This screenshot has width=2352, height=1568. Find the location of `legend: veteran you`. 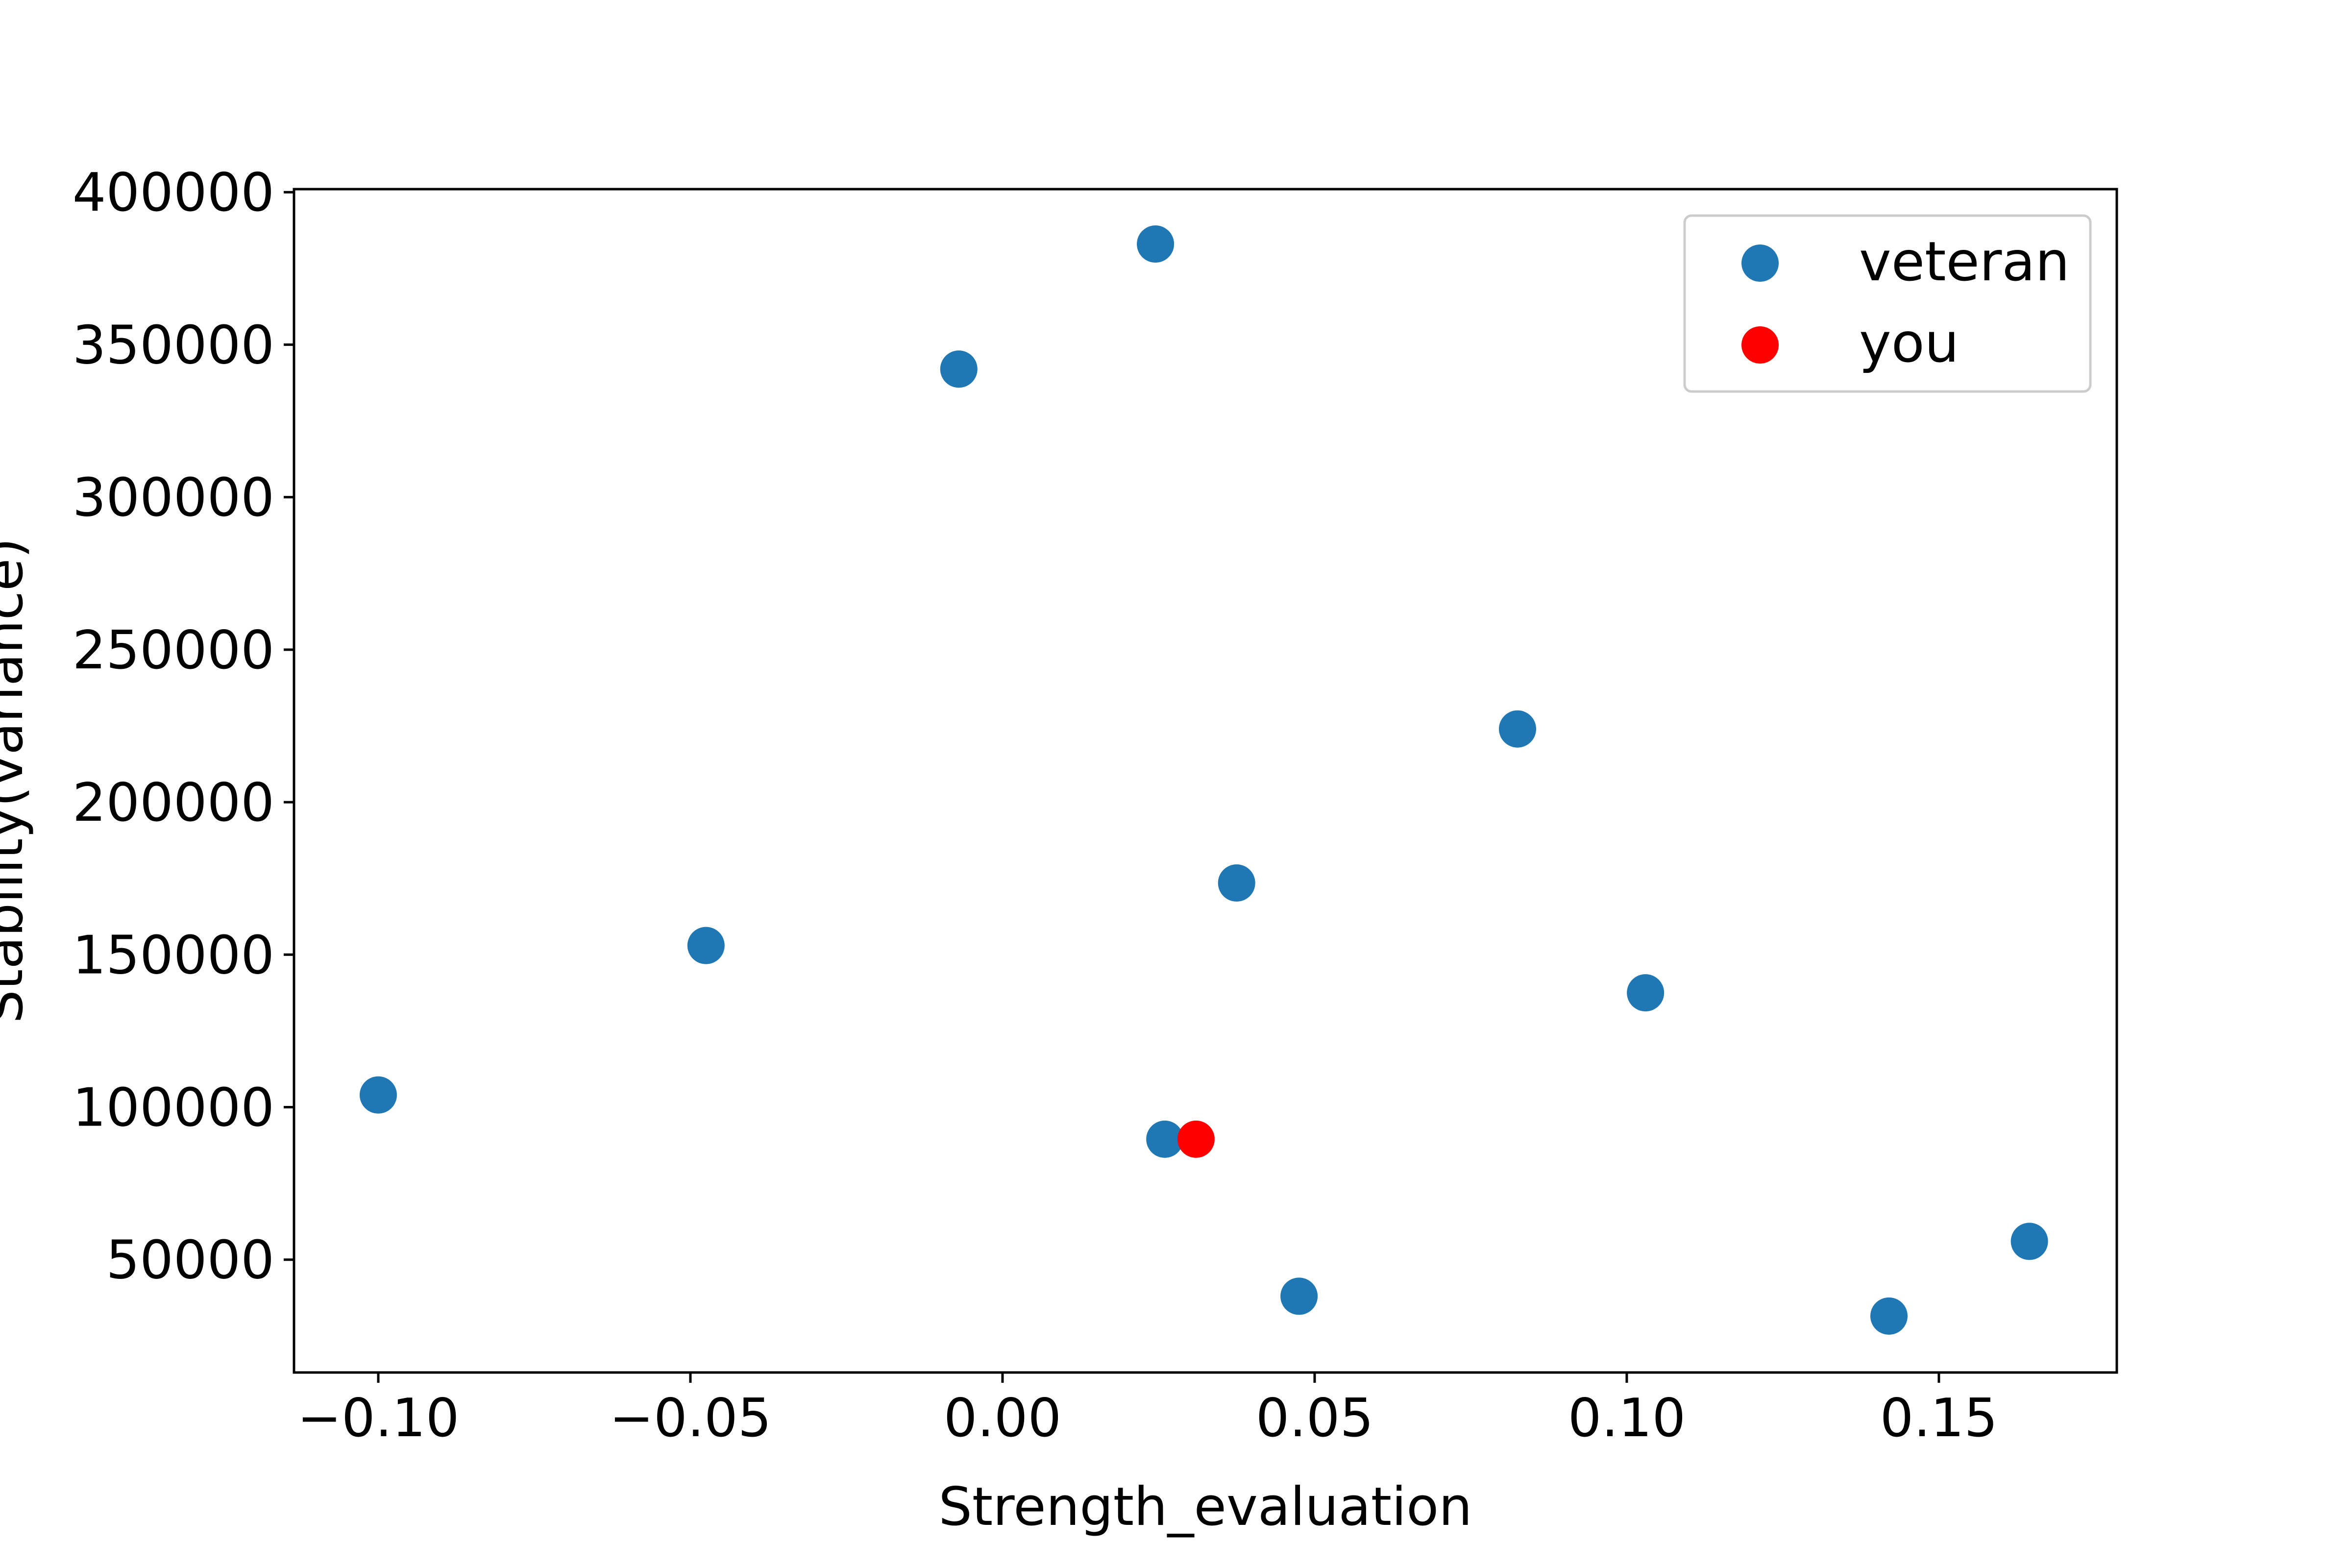

legend: veteran you is located at coordinates (1887, 303).